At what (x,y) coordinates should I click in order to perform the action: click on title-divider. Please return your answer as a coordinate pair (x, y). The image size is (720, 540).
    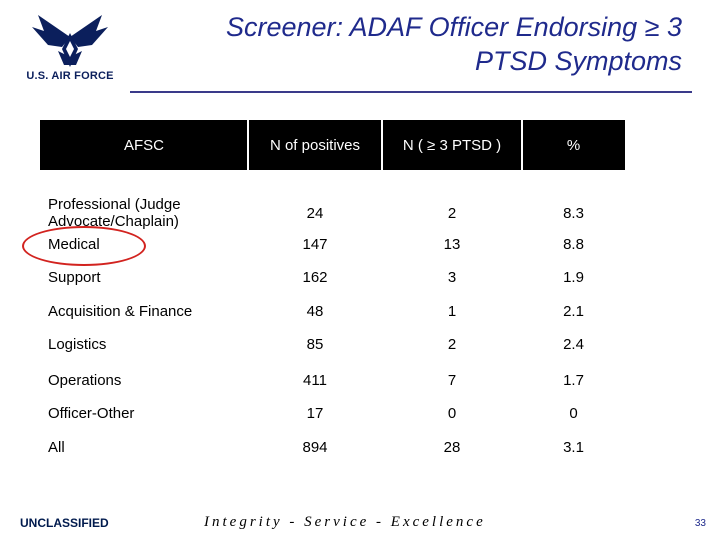
    Looking at the image, I should click on (411, 92).